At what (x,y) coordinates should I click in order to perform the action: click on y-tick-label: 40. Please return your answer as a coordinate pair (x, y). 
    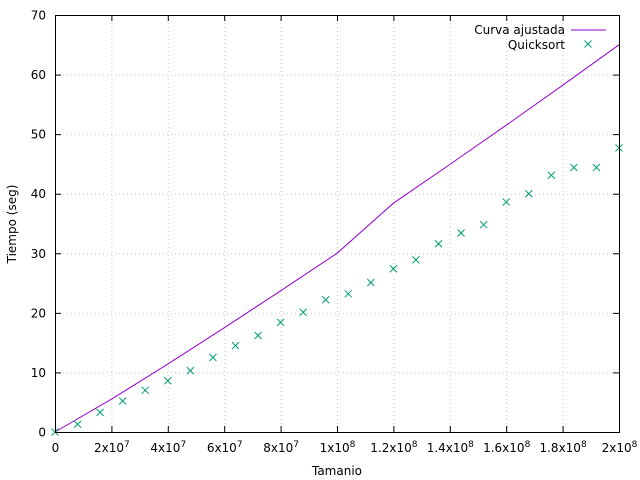
    Looking at the image, I should click on (38, 194).